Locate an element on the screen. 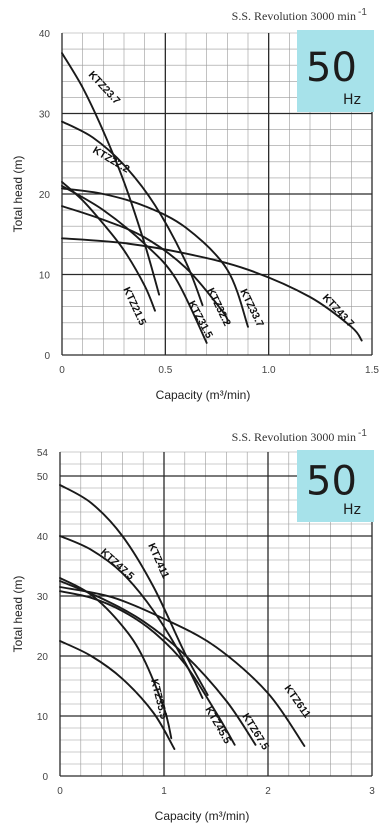 The image size is (384, 828). curve-label: KTZ35.5 is located at coordinates (159, 699).